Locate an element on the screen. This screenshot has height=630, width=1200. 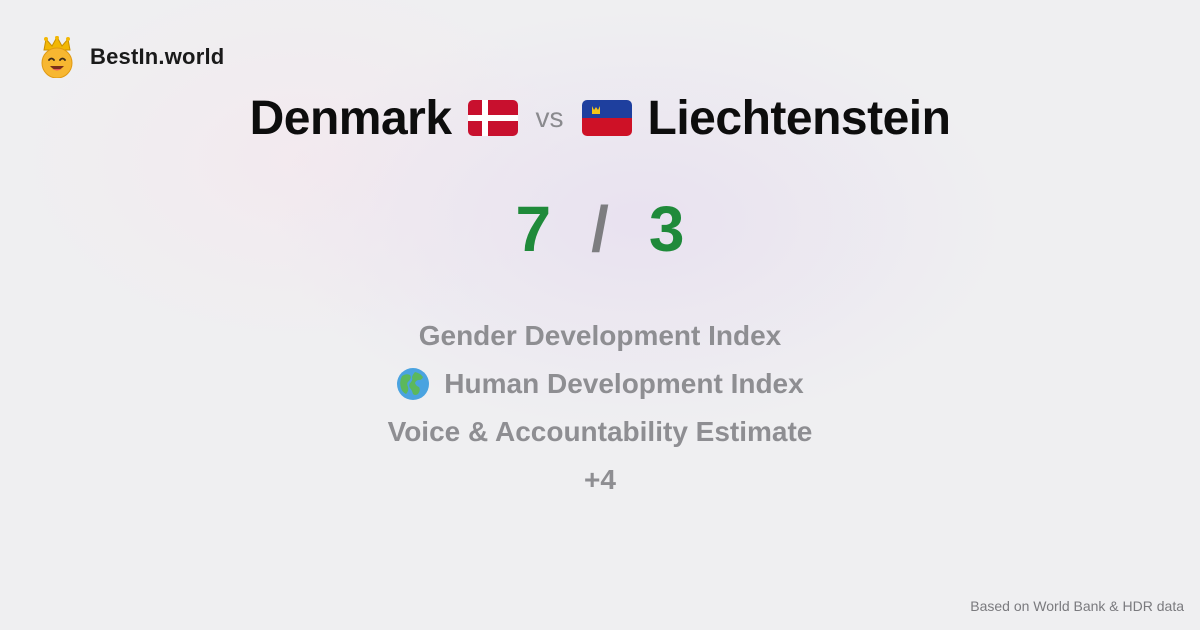
score: 7 / 3 is located at coordinates (600, 229).